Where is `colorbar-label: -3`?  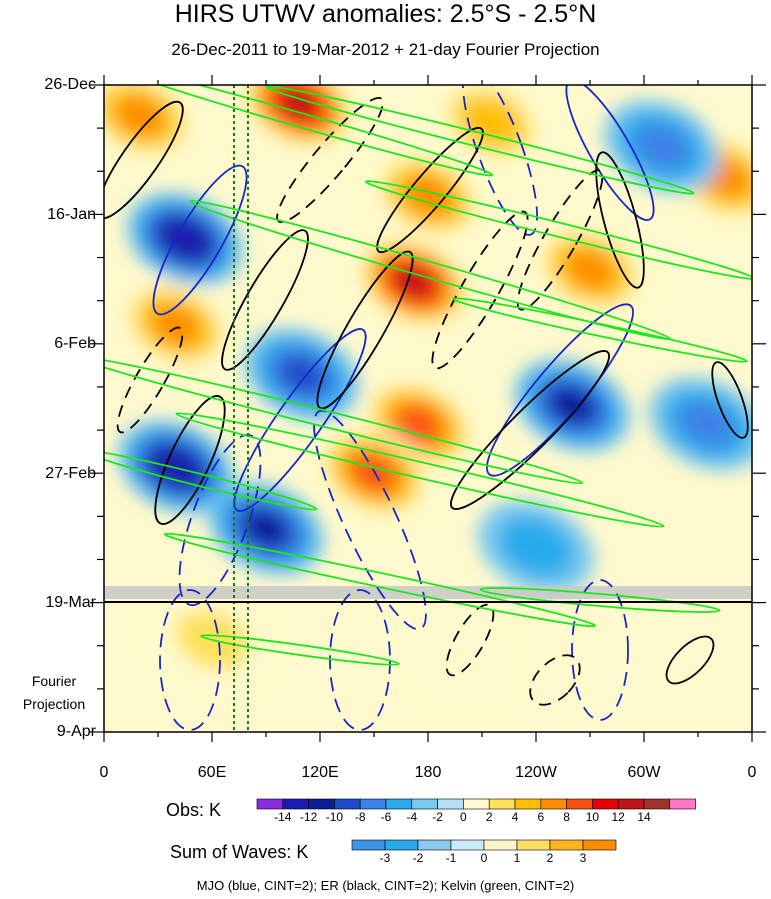
colorbar-label: -3 is located at coordinates (385, 858).